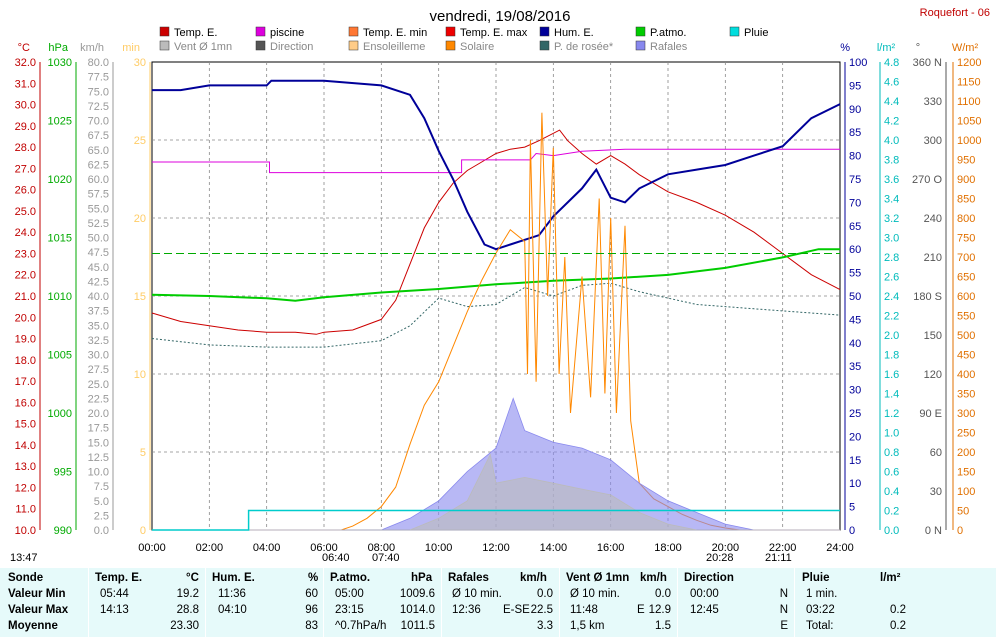 This screenshot has width=996, height=637. Describe the element at coordinates (101, 516) in the screenshot. I see `axis-tick-label: 2.5` at that location.